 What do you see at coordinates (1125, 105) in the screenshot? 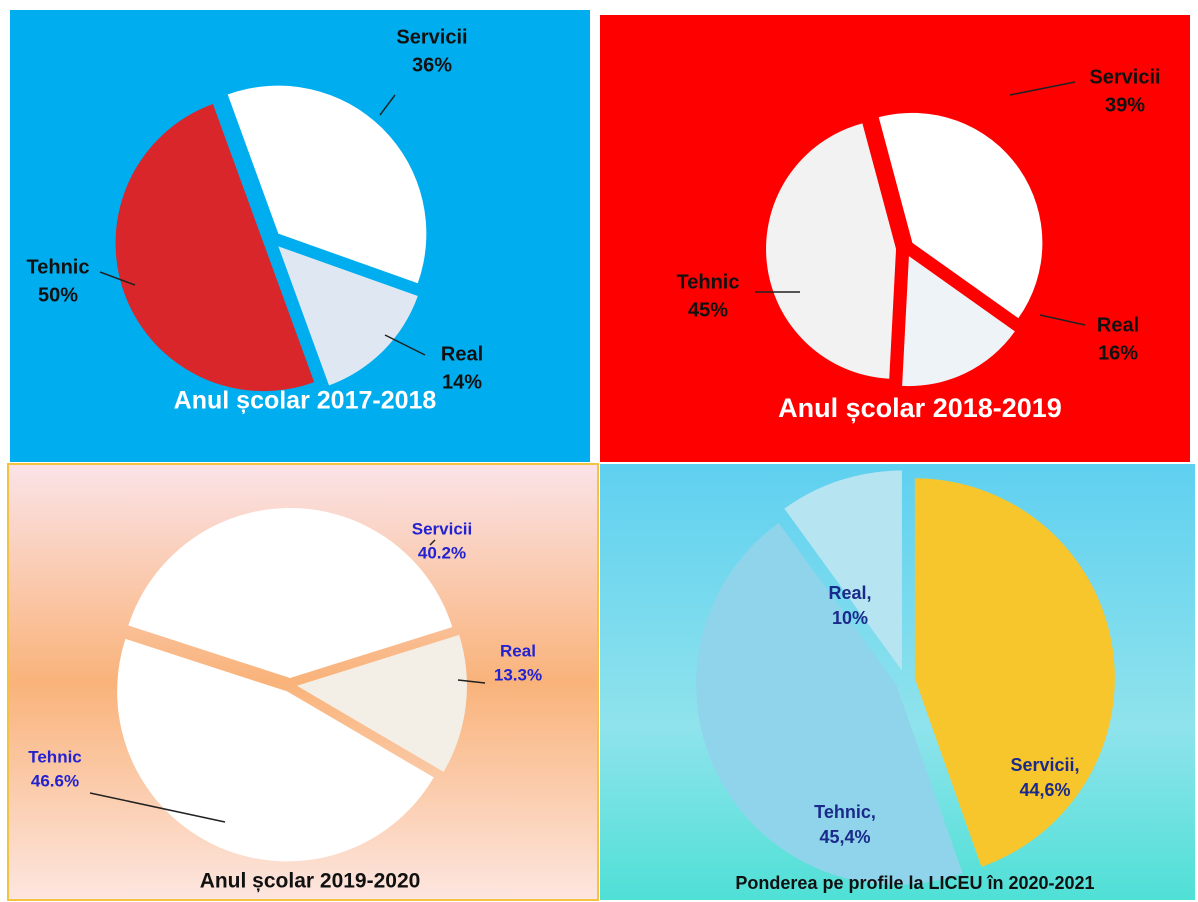
I see `value-label: 39%` at bounding box center [1125, 105].